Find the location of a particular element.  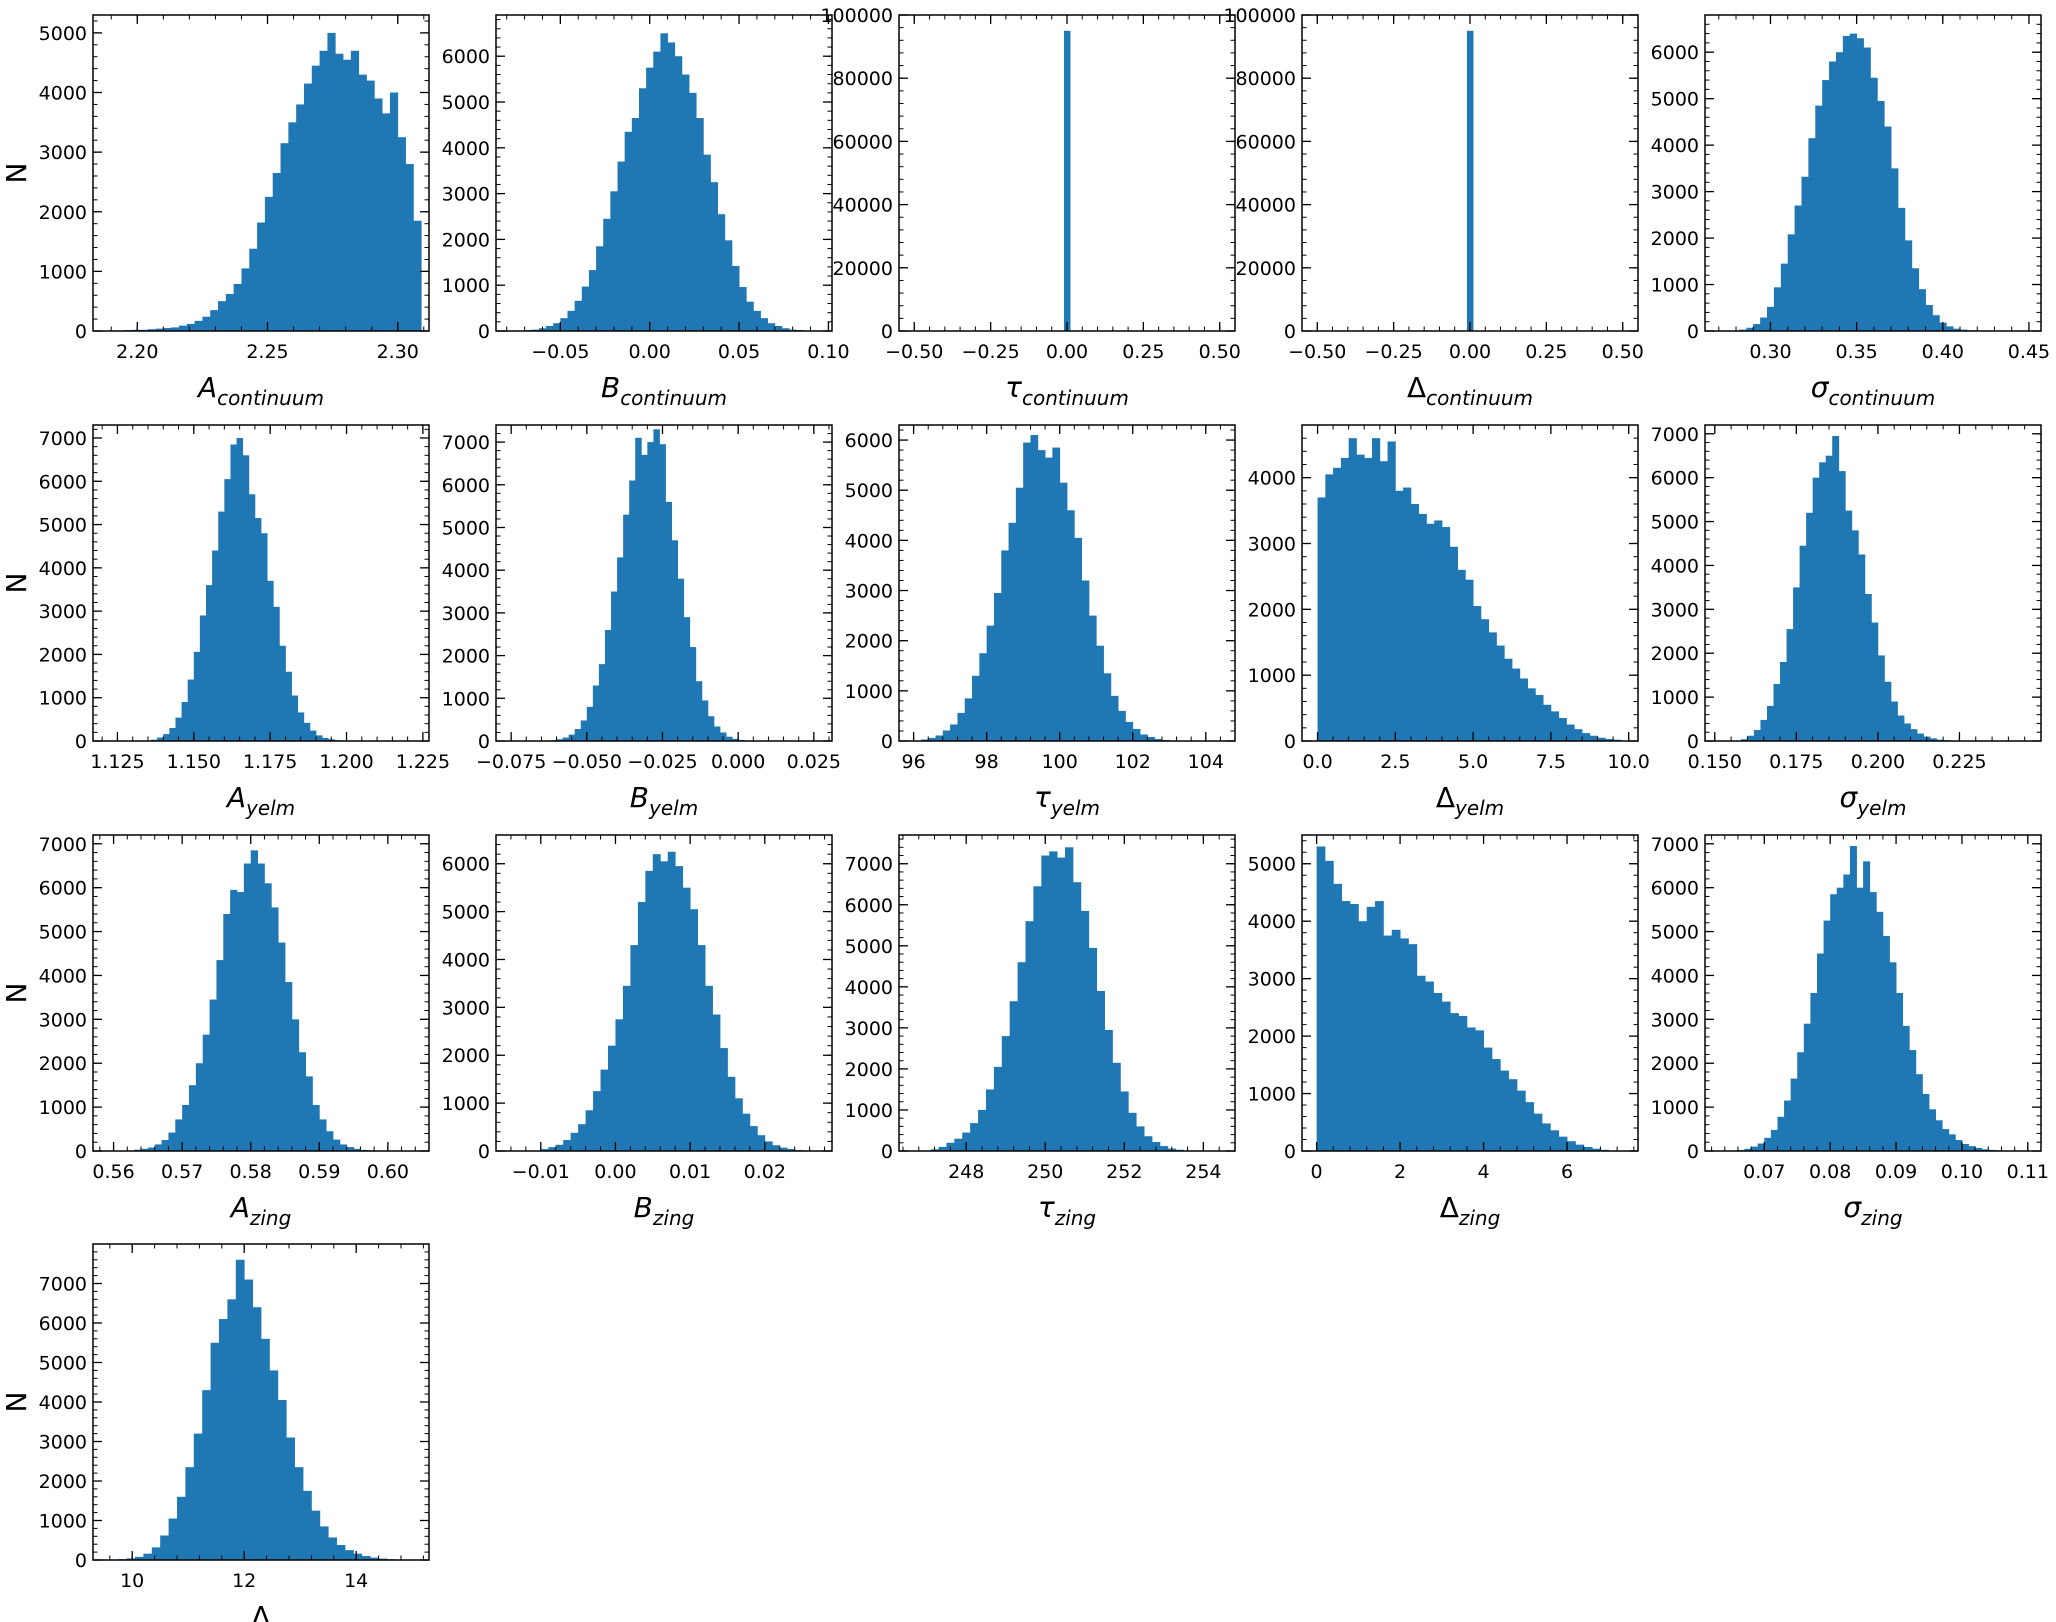

x-tick-label: −0.01 is located at coordinates (541, 1172).